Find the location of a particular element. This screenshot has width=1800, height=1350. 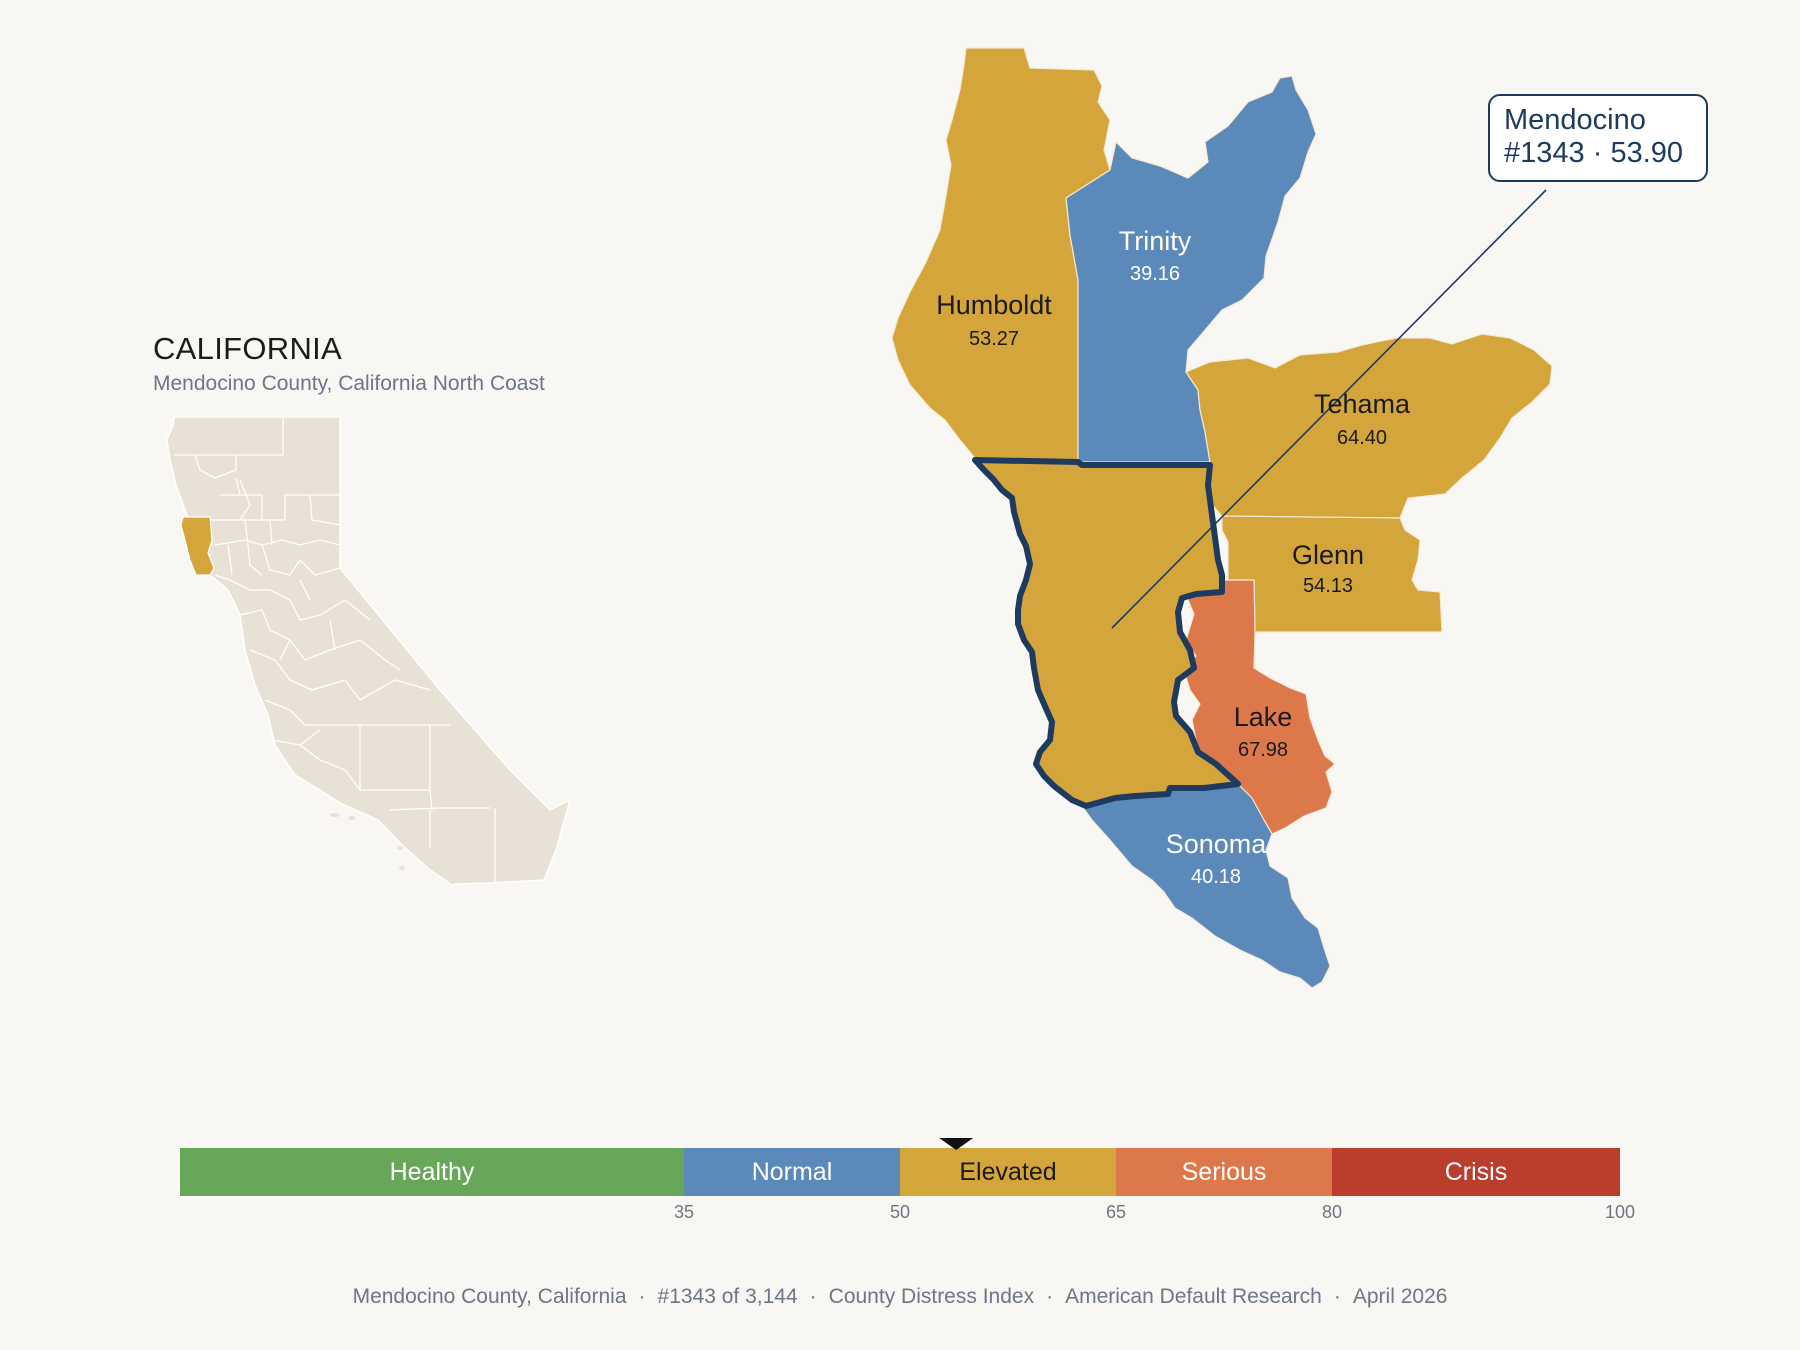

county-glenn is located at coordinates (1332, 574).